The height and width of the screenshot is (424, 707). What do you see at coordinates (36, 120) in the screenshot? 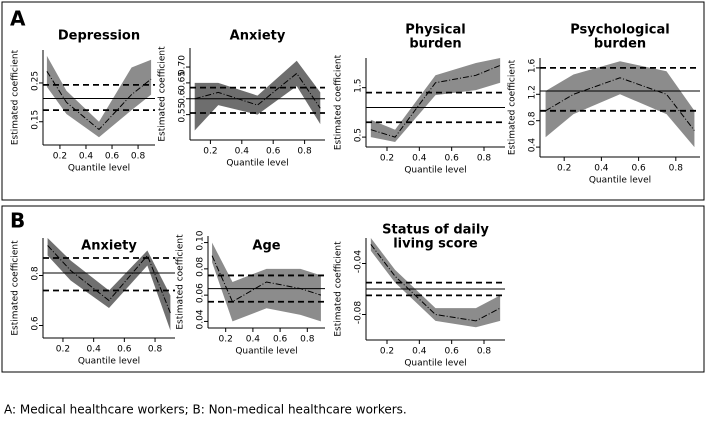
I see `y-tick-label: 0.15` at bounding box center [36, 120].